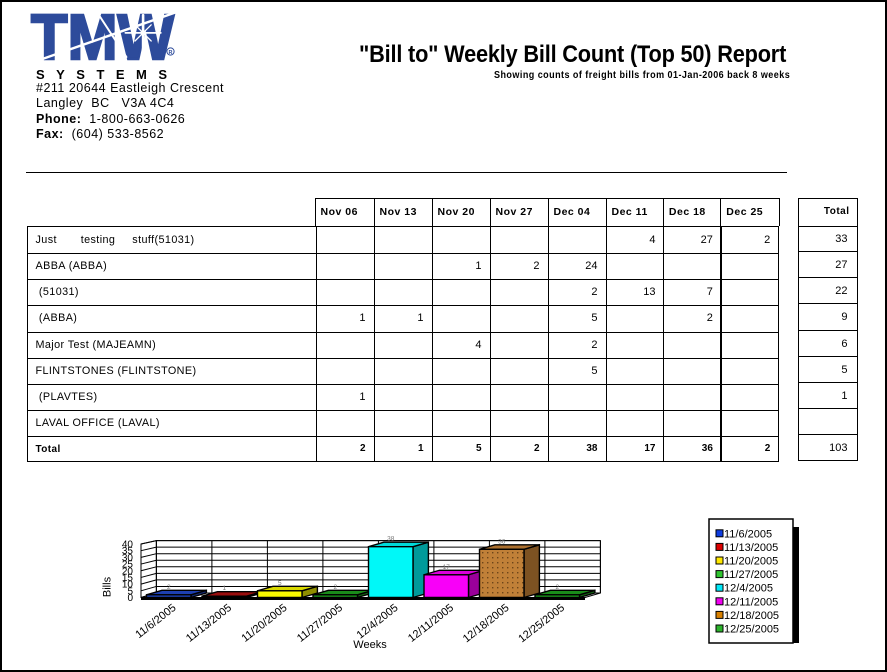 Image resolution: width=887 pixels, height=672 pixels. Describe the element at coordinates (502, 541) in the screenshot. I see `svg-text: 36` at that location.